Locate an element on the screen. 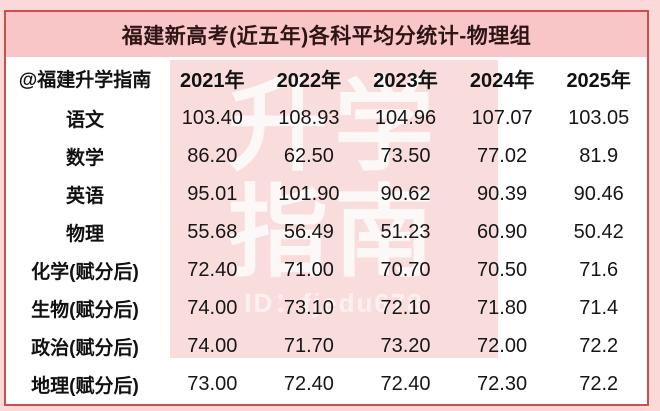 This screenshot has width=660, height=411. score-cell: 73.10 is located at coordinates (308, 307).